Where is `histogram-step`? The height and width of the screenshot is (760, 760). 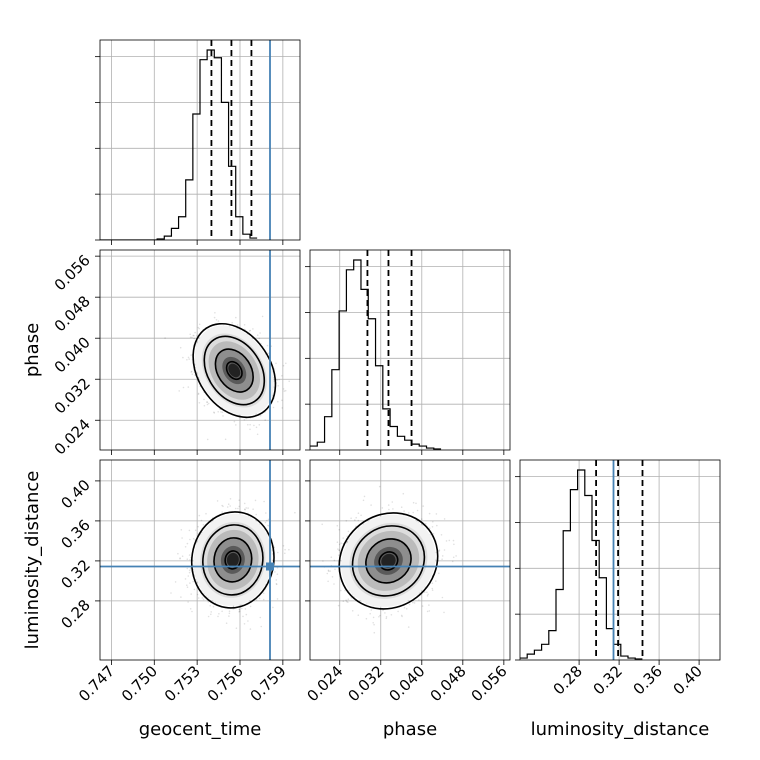
histogram-step is located at coordinates (179, 144).